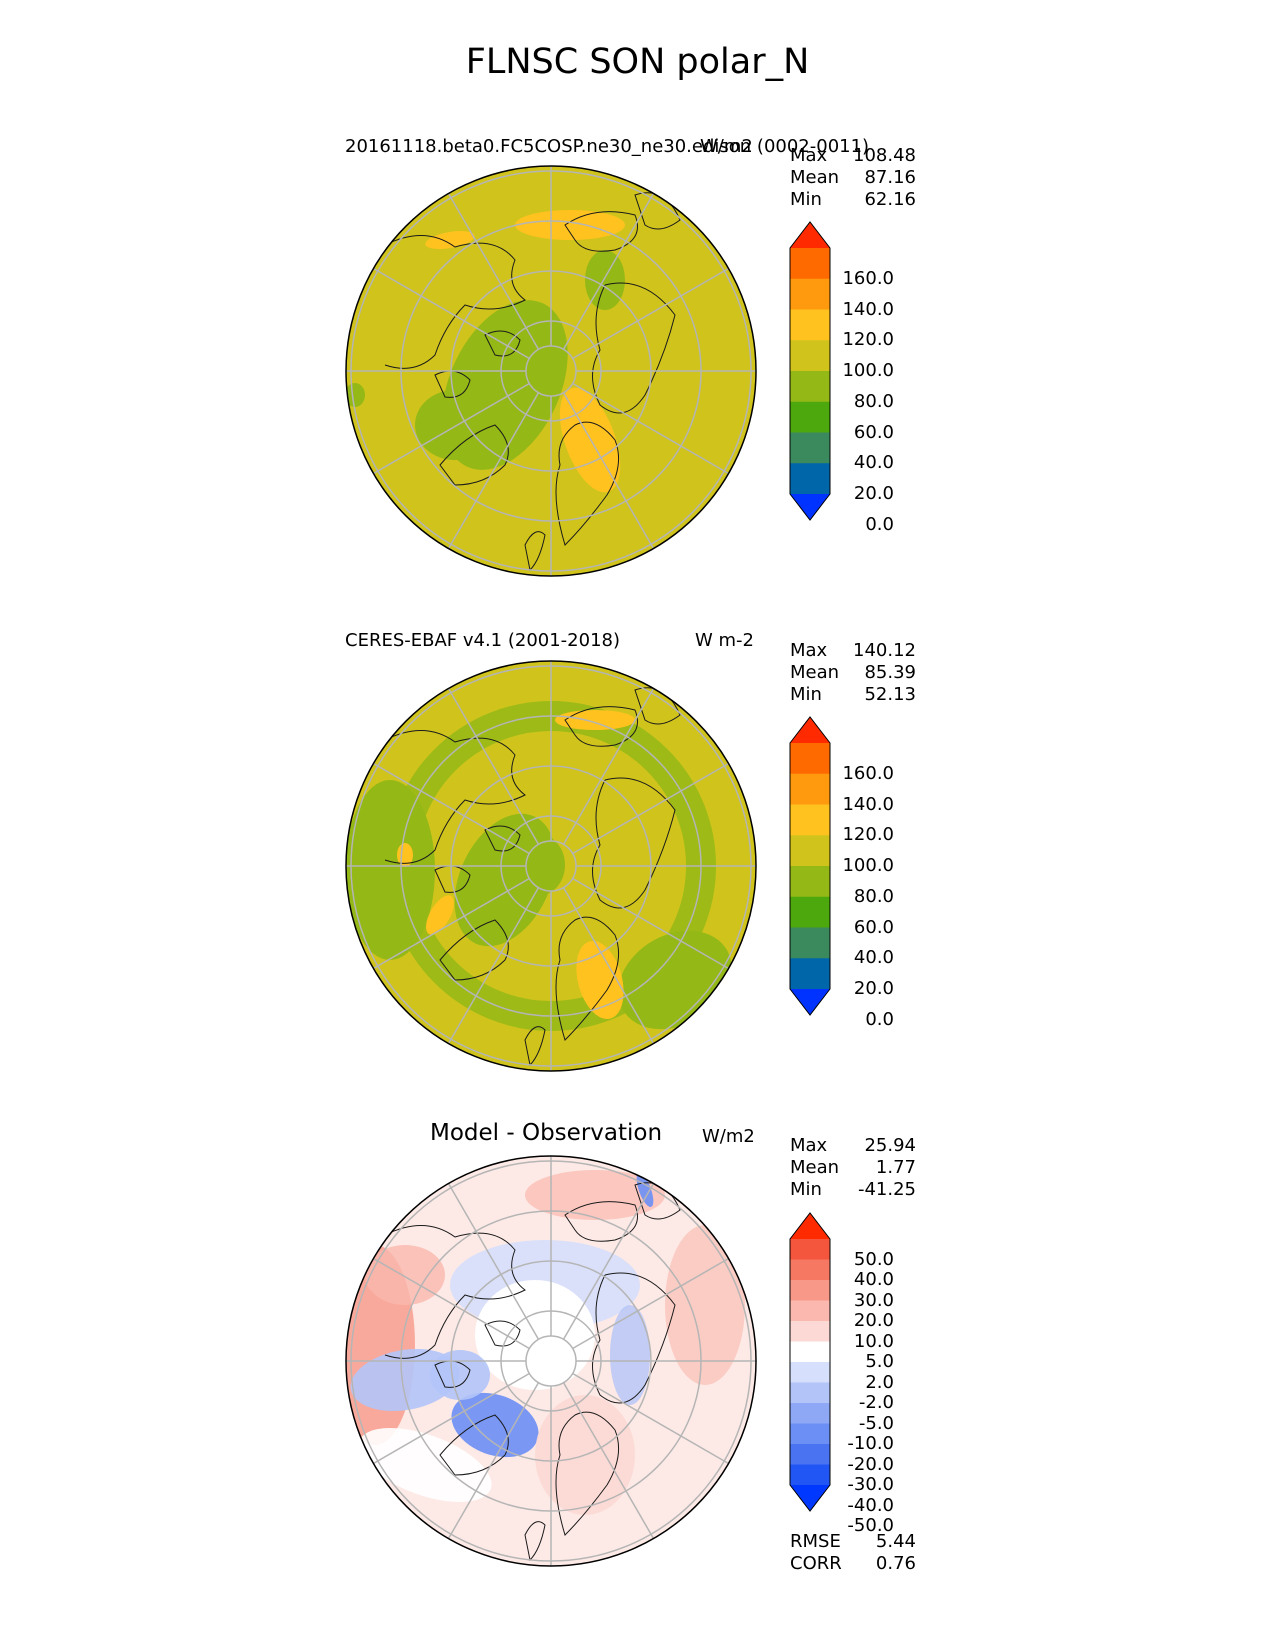  What do you see at coordinates (853, 178) in the screenshot?
I see `panel1-stats: Max 108.48 Mean 87.16 Min 62.16` at bounding box center [853, 178].